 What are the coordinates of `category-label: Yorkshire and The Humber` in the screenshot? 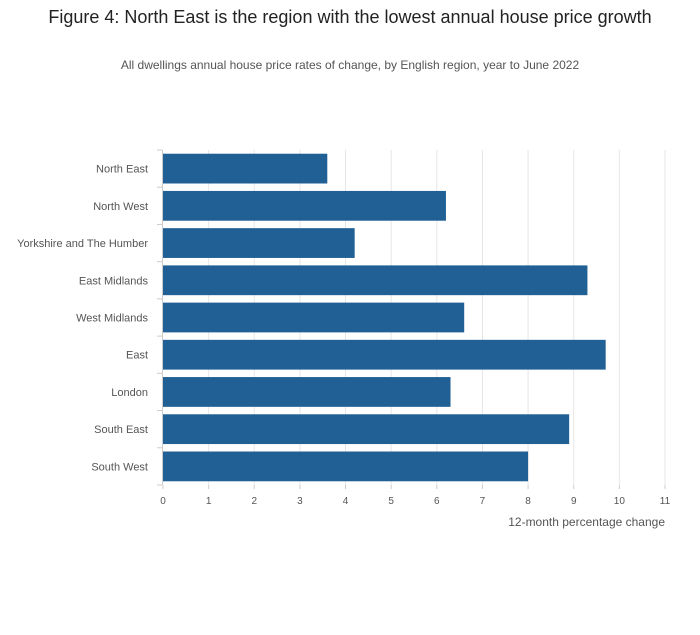 It's located at (82, 244).